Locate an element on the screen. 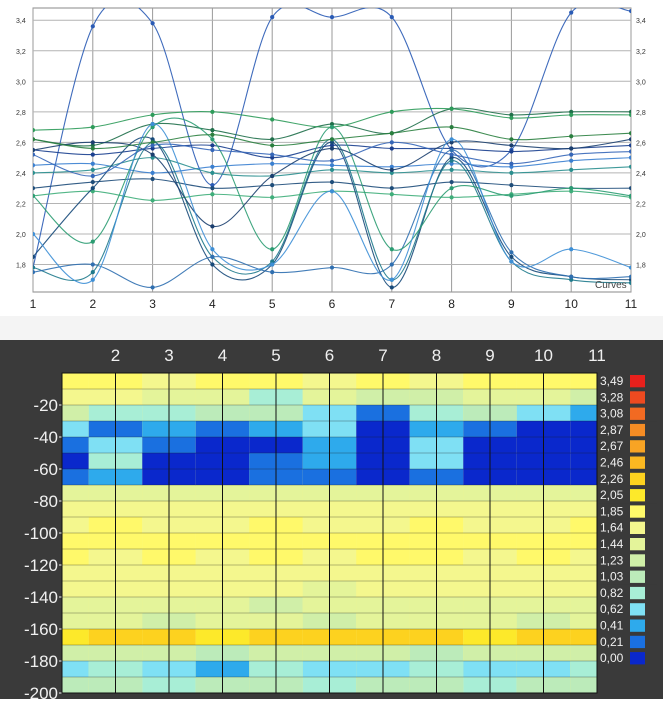 Image resolution: width=663 pixels, height=704 pixels. colorbar-label: 2,87 is located at coordinates (612, 430).